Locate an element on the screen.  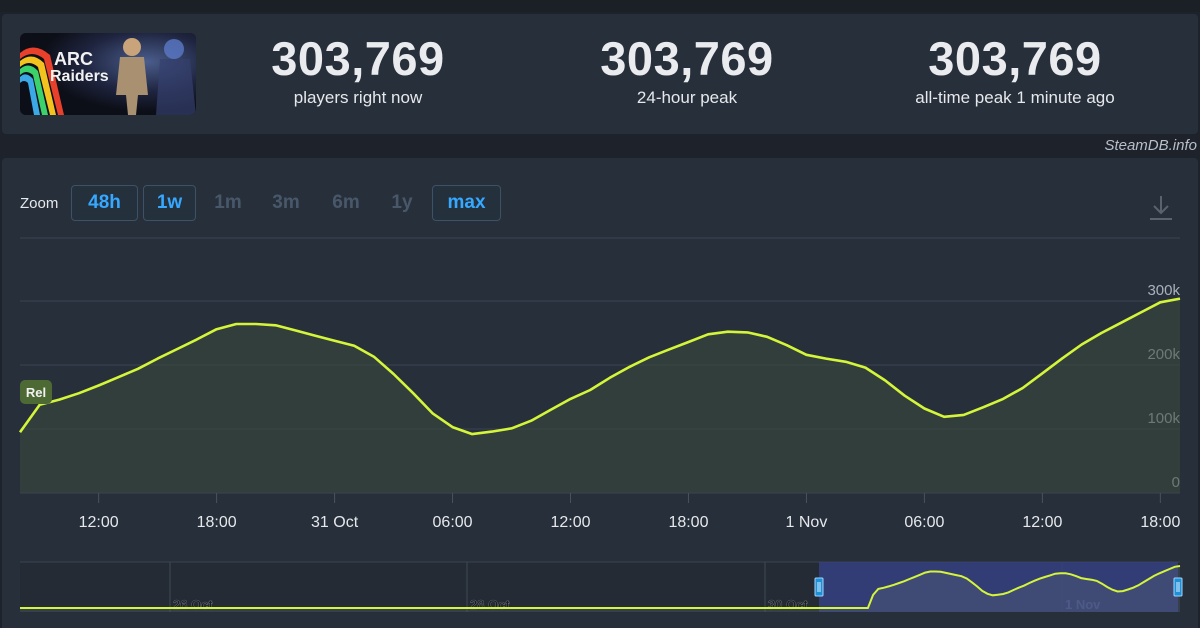
stat-all-time-peak: 303,769 all-time peak 1 minute ago is located at coordinates (1015, 69).